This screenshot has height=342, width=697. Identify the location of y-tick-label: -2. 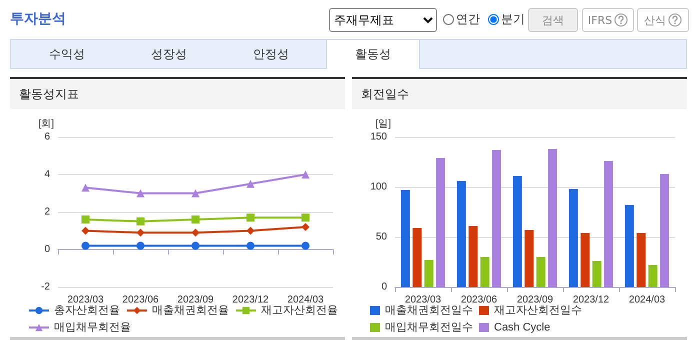
(45, 287).